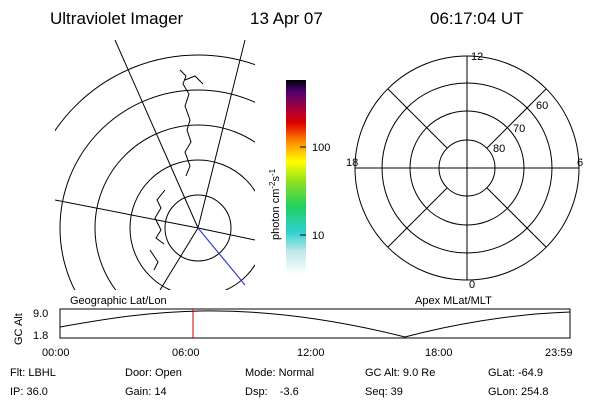 The height and width of the screenshot is (400, 600). What do you see at coordinates (296, 177) in the screenshot?
I see `colorbar` at bounding box center [296, 177].